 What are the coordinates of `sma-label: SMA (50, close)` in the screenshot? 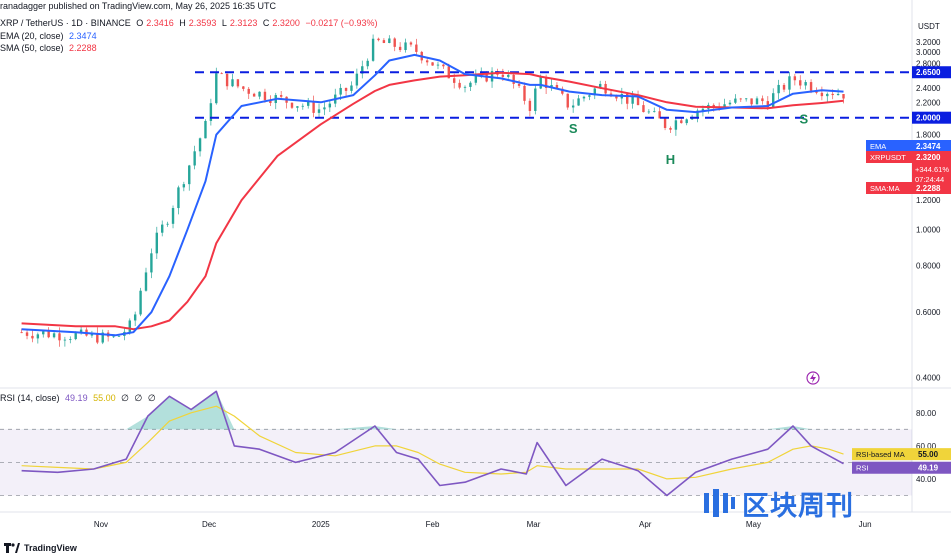 It's located at (32, 48).